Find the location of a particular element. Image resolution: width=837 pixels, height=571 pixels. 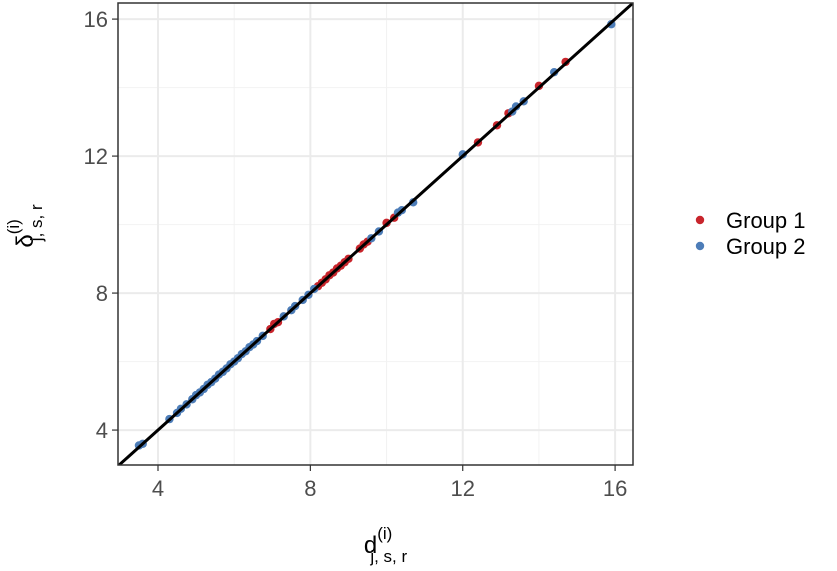

x-tick-label: 16 is located at coordinates (615, 488).